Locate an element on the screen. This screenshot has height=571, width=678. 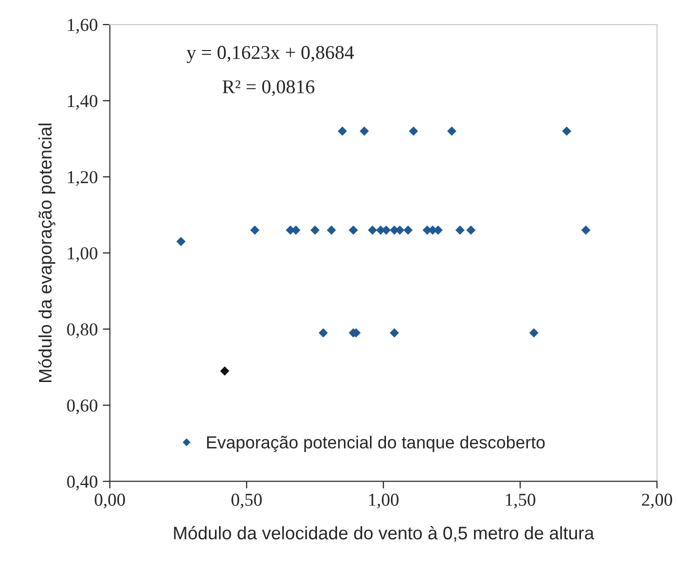
x-axis-title: Módulo da velocidade do vento à 0,5 metro de altura is located at coordinates (384, 534).